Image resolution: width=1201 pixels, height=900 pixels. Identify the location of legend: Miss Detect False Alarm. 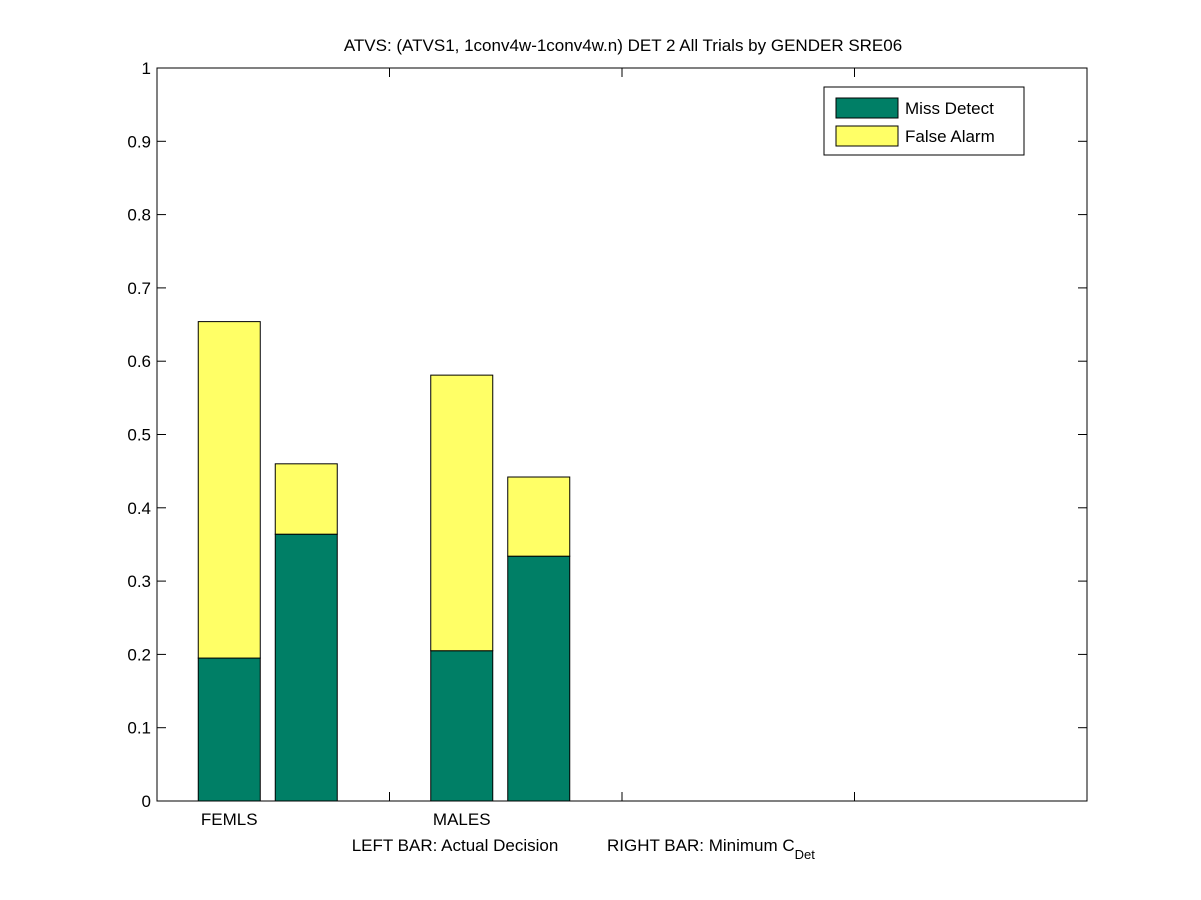
(924, 121).